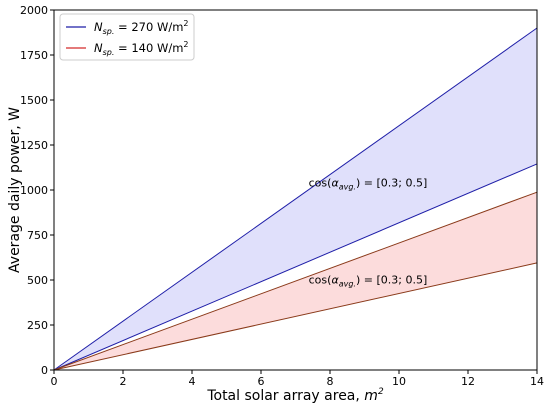 The height and width of the screenshot is (409, 550). I want to click on series-1-annotation: cos(αavg.) = [0.3; 0.5], so click(368, 183).